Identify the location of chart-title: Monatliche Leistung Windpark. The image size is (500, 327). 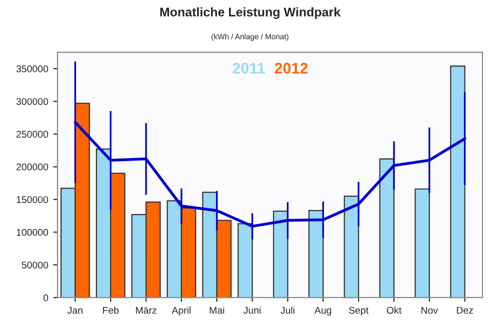
(250, 13).